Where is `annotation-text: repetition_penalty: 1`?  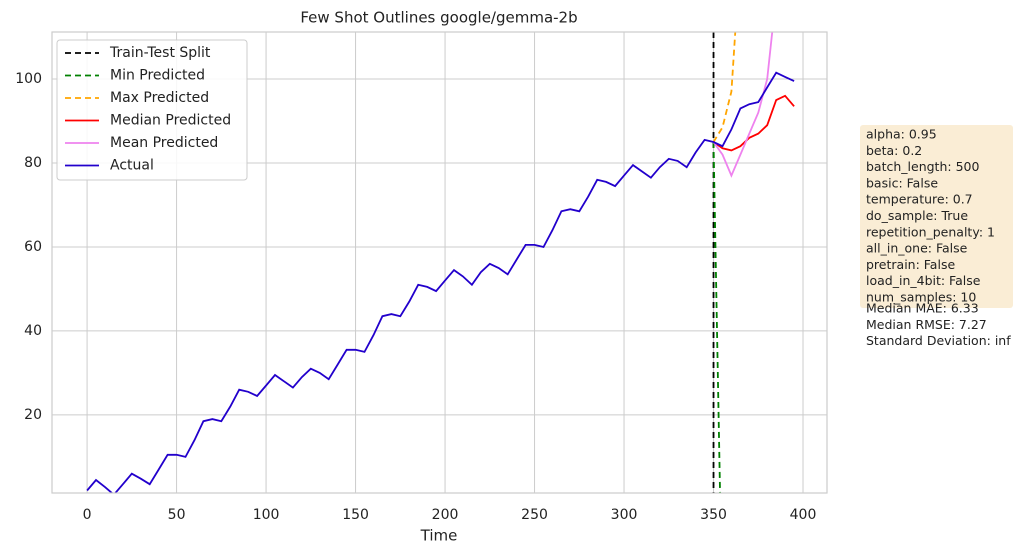
annotation-text: repetition_penalty: 1 is located at coordinates (930, 231).